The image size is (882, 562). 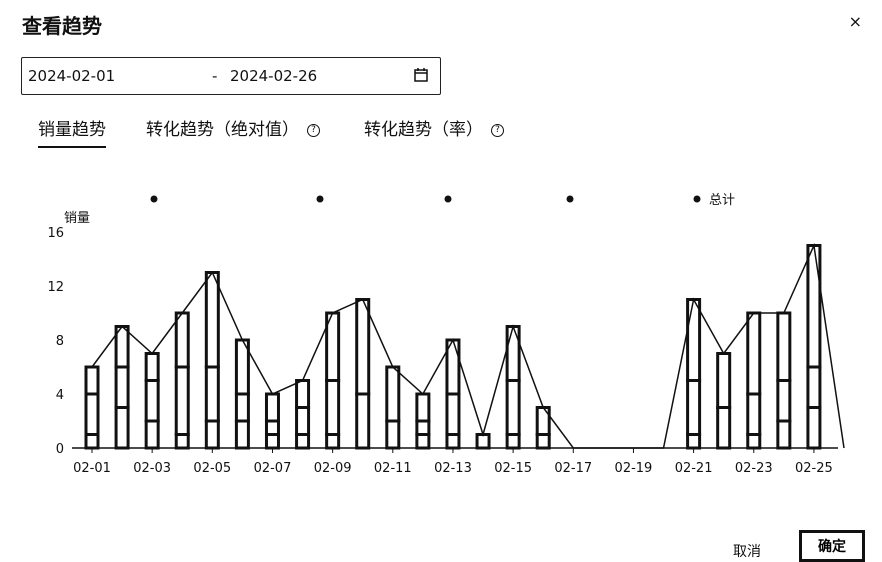 I want to click on x-tick-label: 02-23, so click(x=754, y=468).